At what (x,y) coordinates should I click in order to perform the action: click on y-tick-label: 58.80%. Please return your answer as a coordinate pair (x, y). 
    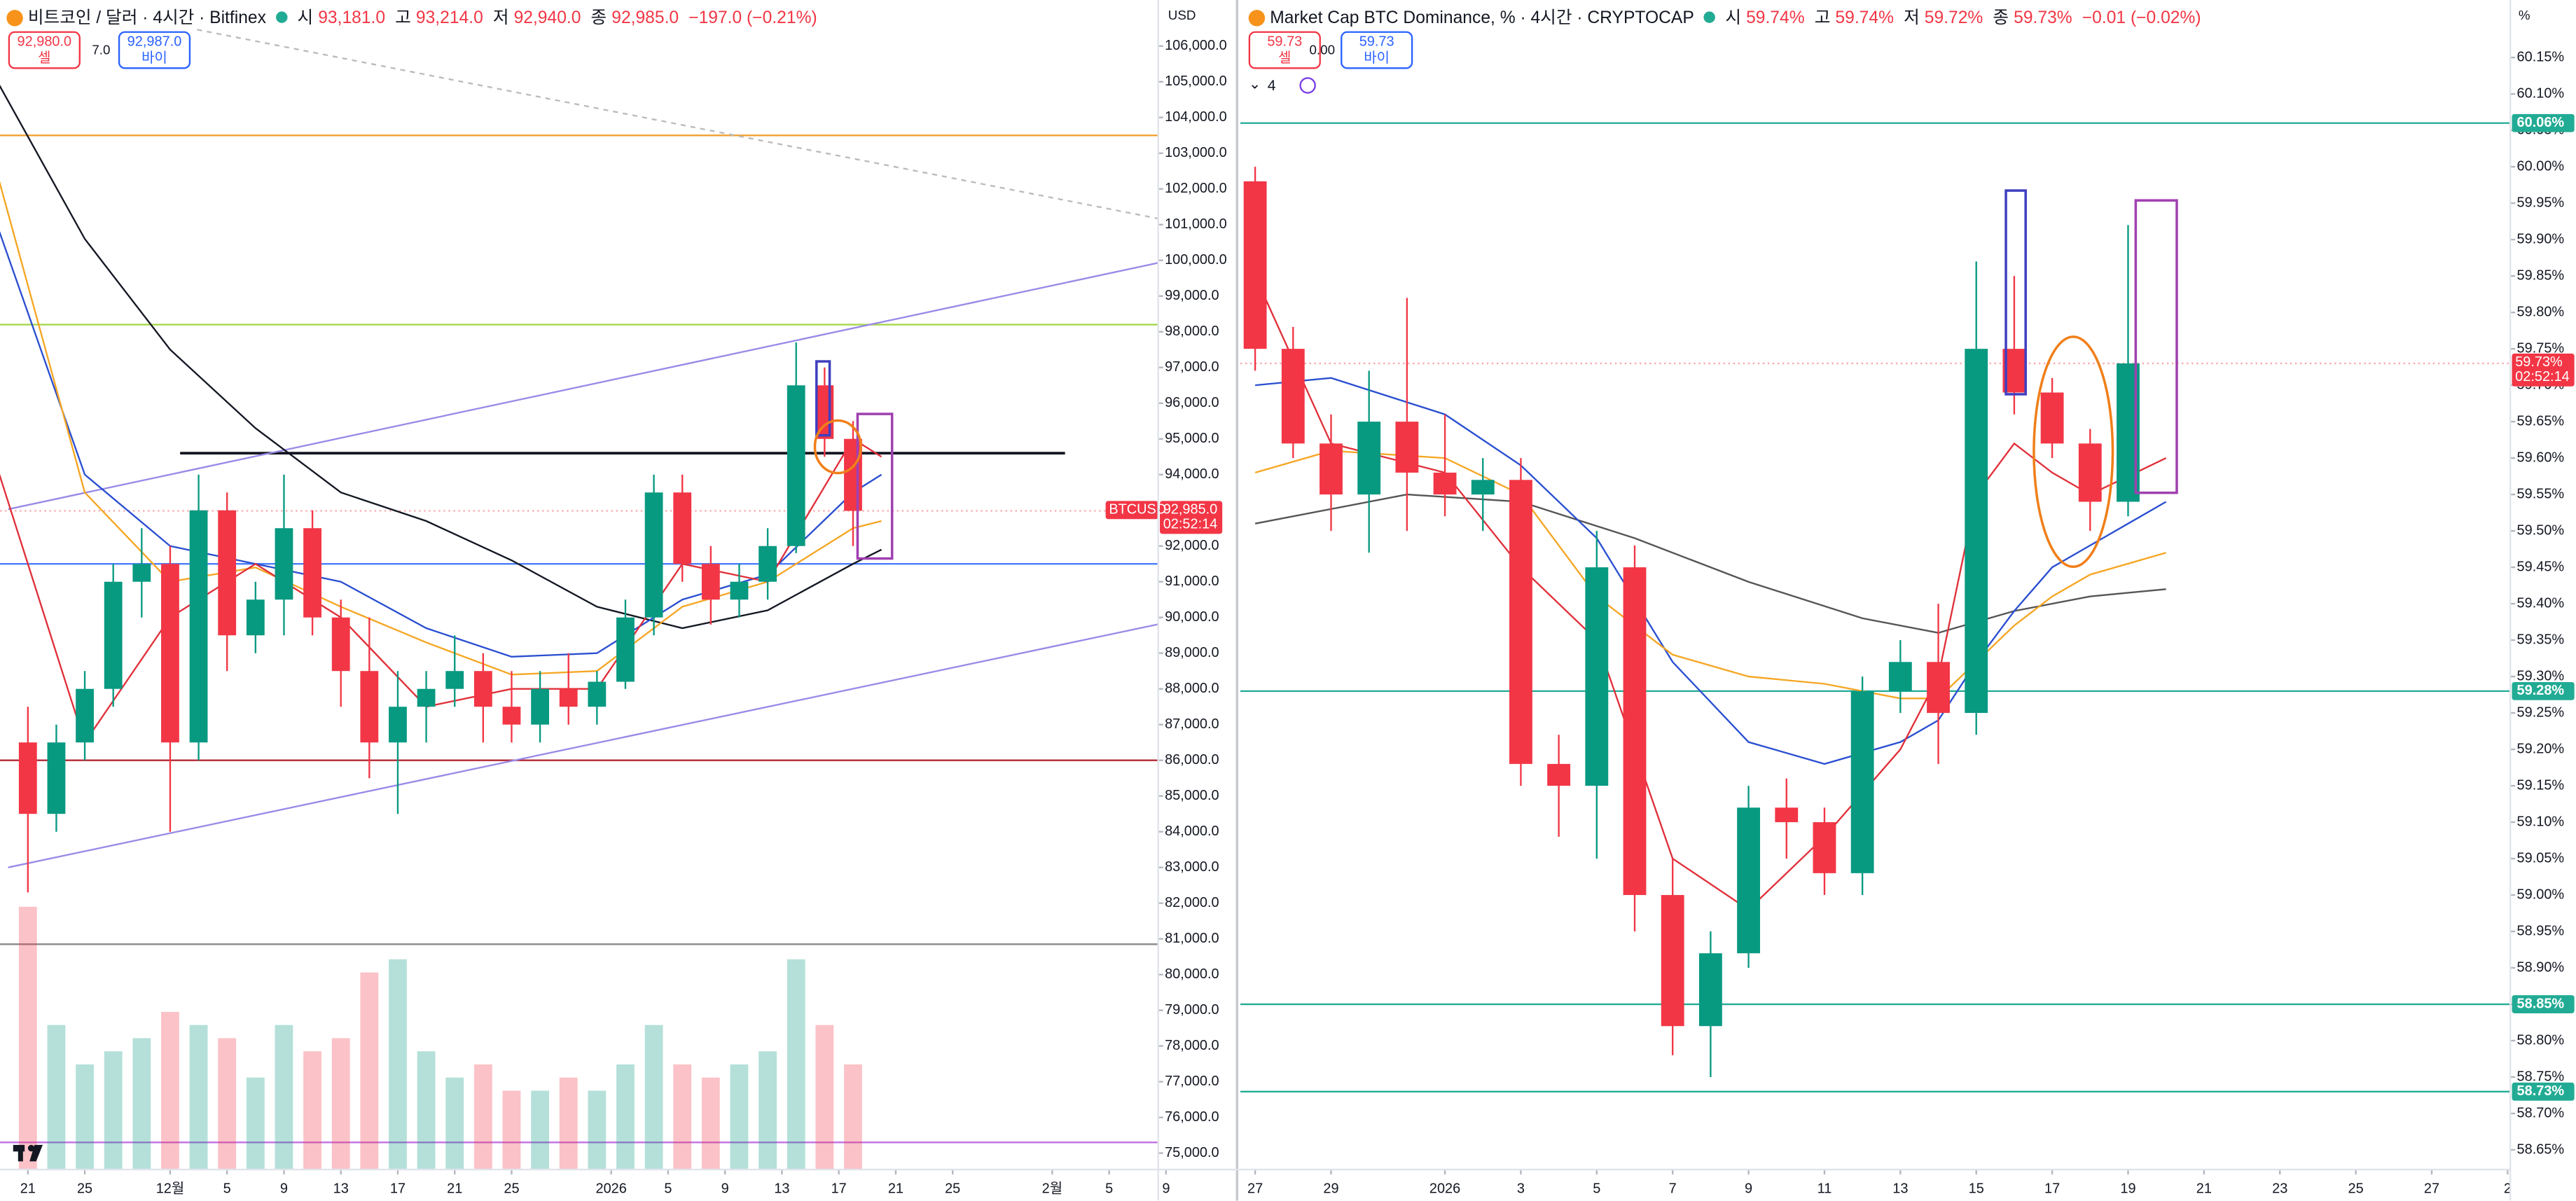
    Looking at the image, I should click on (2541, 1040).